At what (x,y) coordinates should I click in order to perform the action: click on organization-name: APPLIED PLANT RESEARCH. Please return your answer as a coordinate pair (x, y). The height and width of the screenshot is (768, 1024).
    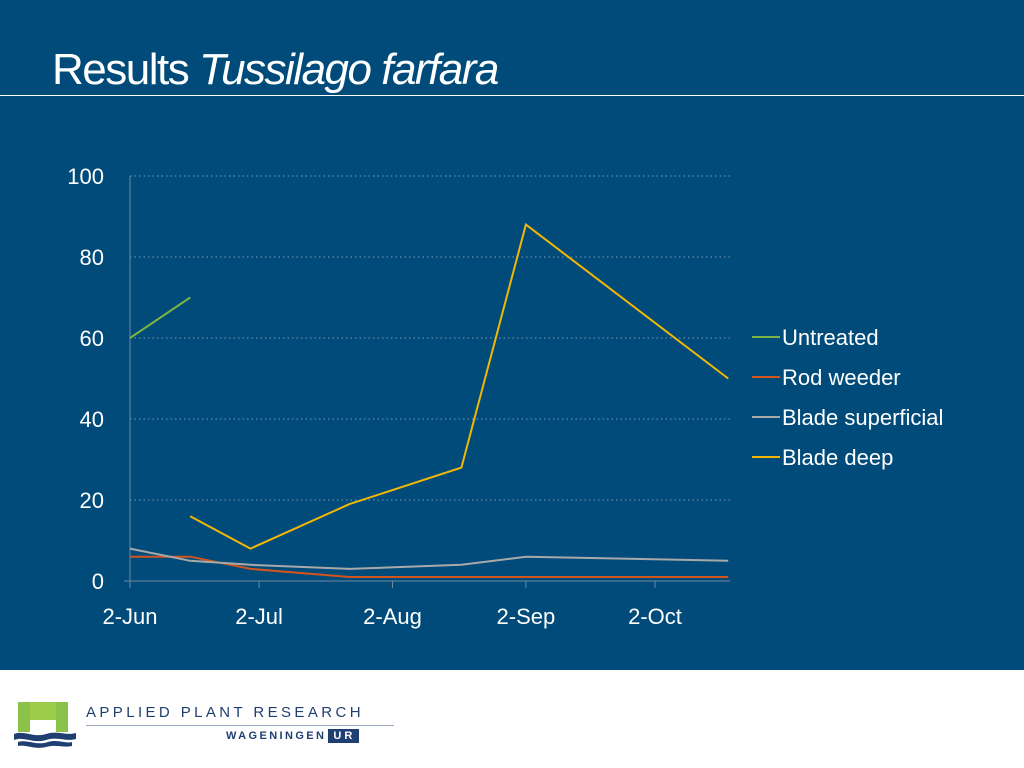
    Looking at the image, I should click on (225, 712).